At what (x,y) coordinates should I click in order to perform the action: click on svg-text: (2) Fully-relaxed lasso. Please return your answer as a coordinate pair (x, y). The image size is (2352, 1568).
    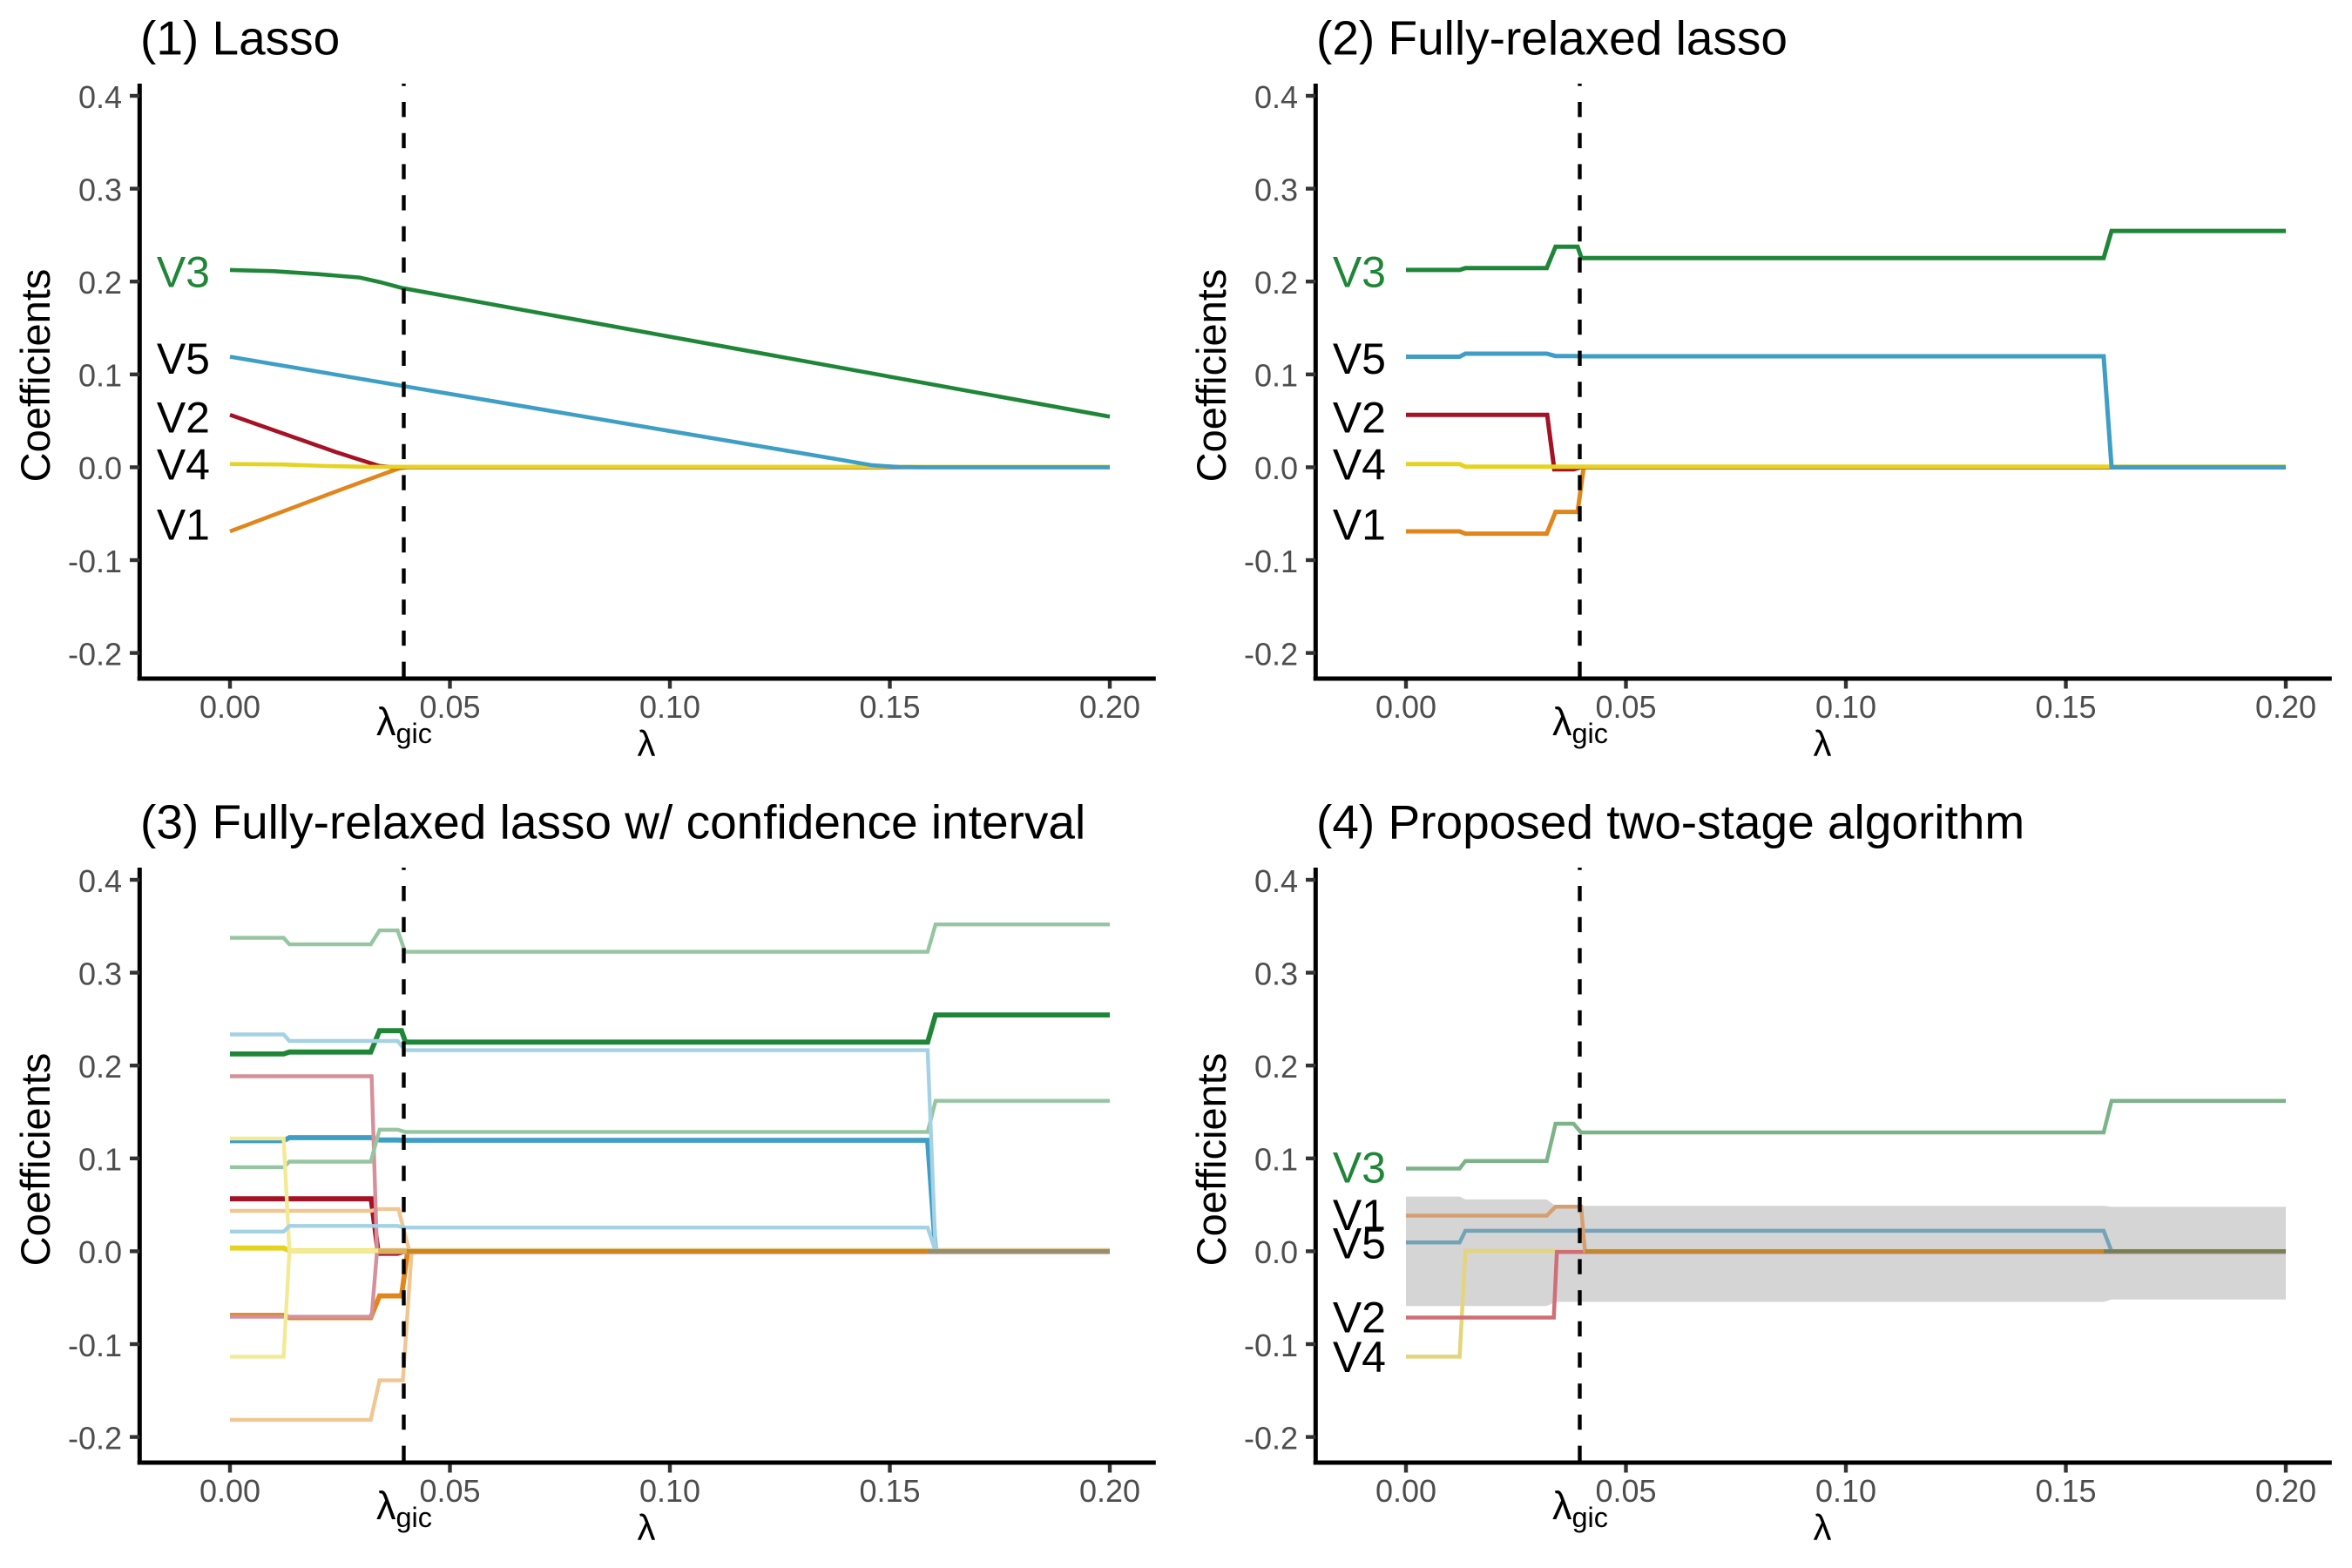
    Looking at the image, I should click on (1552, 38).